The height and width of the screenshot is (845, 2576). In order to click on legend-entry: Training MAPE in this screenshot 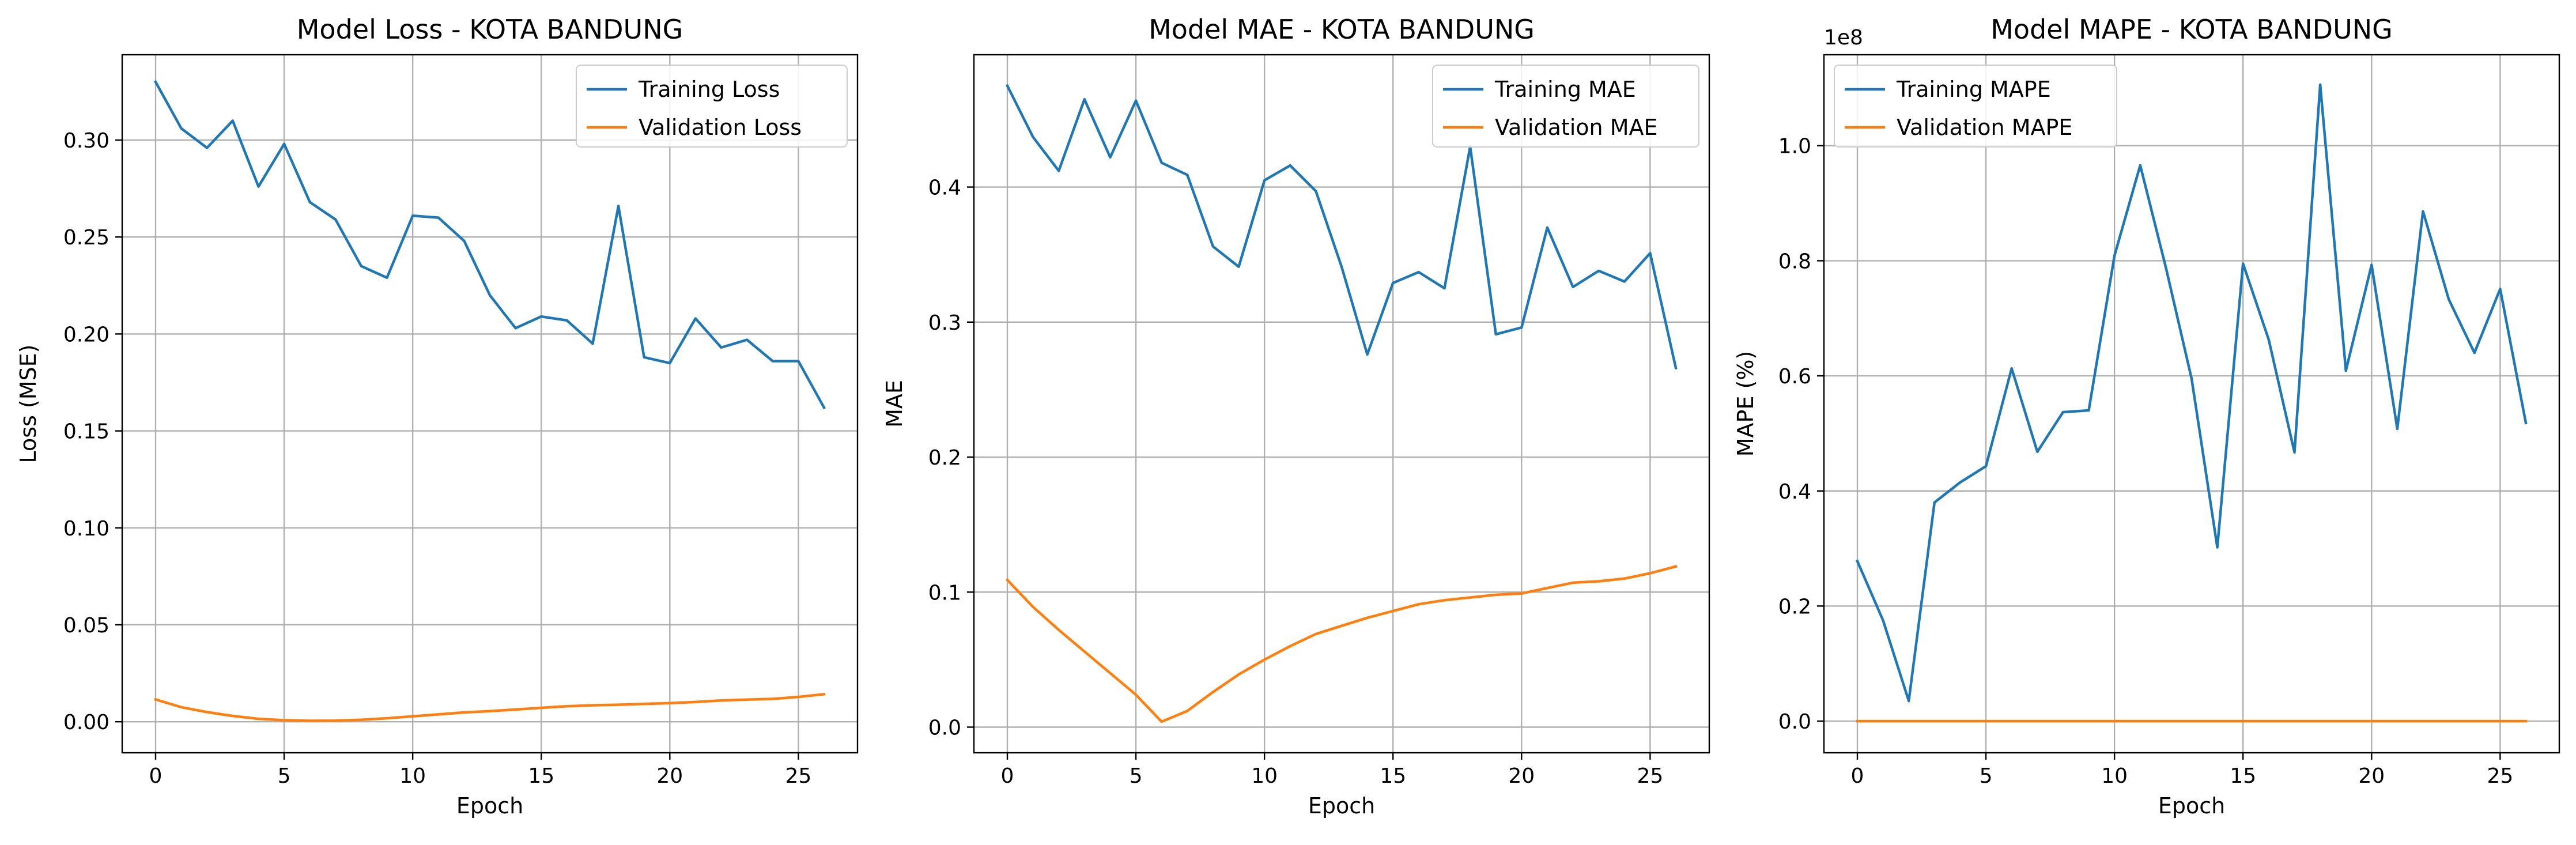, I will do `click(1973, 89)`.